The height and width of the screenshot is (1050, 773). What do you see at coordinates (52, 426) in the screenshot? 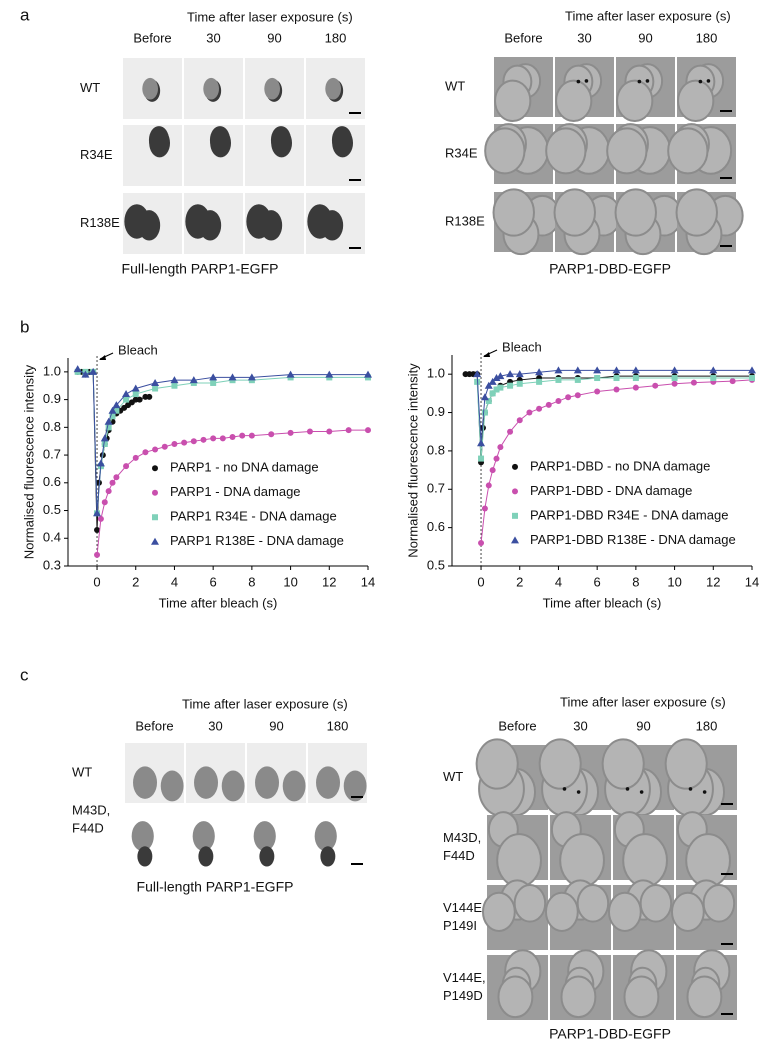
I see `y-tick-label: 0.8` at bounding box center [52, 426].